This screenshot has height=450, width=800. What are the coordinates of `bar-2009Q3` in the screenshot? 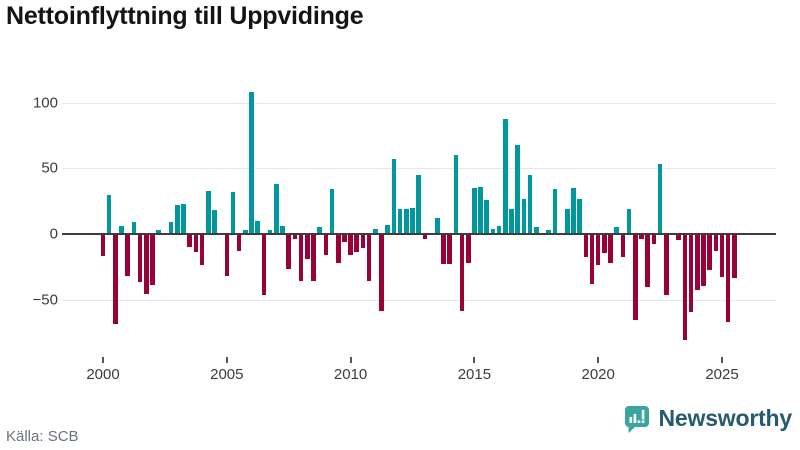 It's located at (338, 249).